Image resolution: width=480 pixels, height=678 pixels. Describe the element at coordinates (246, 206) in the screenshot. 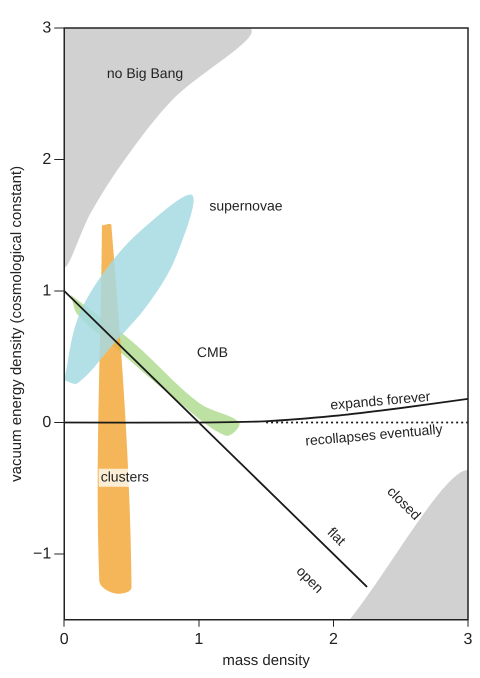

I see `annotation: supernovae` at that location.